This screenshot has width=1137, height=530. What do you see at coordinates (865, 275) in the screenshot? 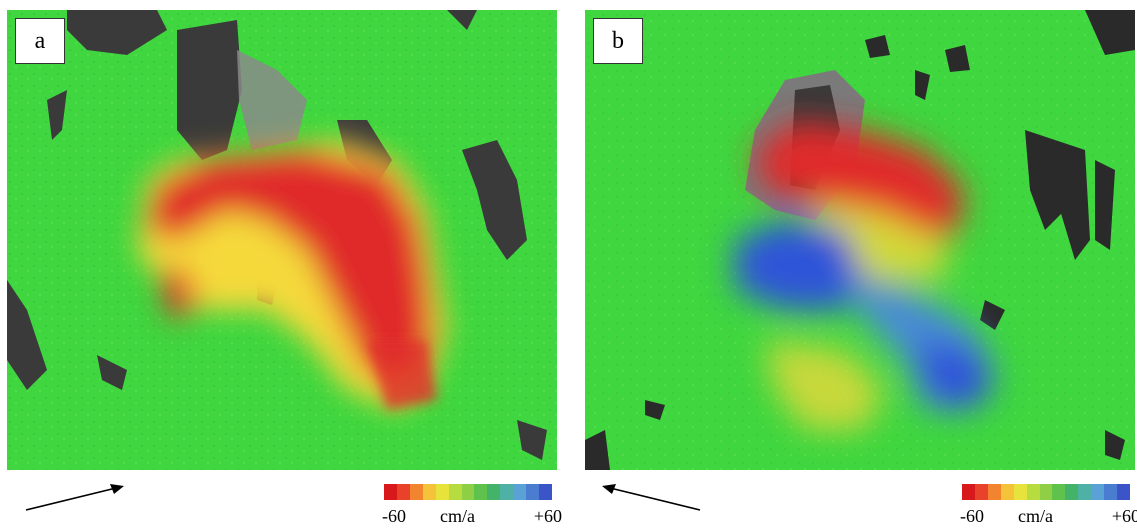
I see `displacement-field` at bounding box center [865, 275].